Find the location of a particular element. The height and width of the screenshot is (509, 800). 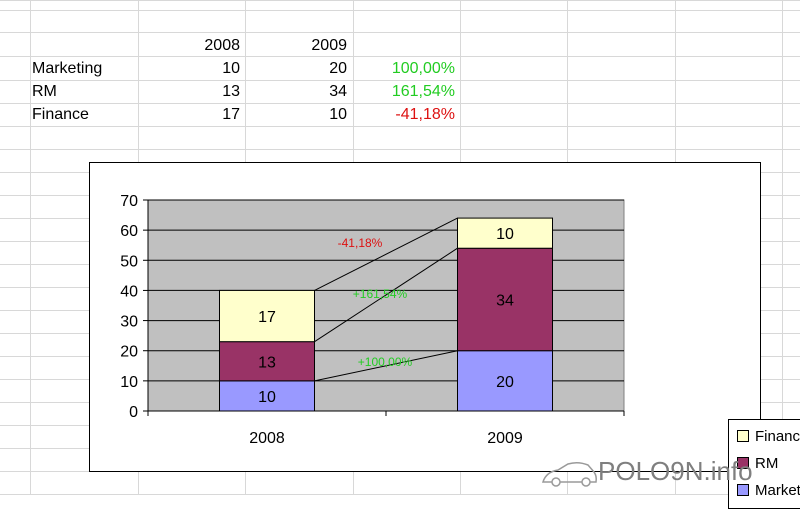

x-tick-label: 2008 is located at coordinates (267, 438).